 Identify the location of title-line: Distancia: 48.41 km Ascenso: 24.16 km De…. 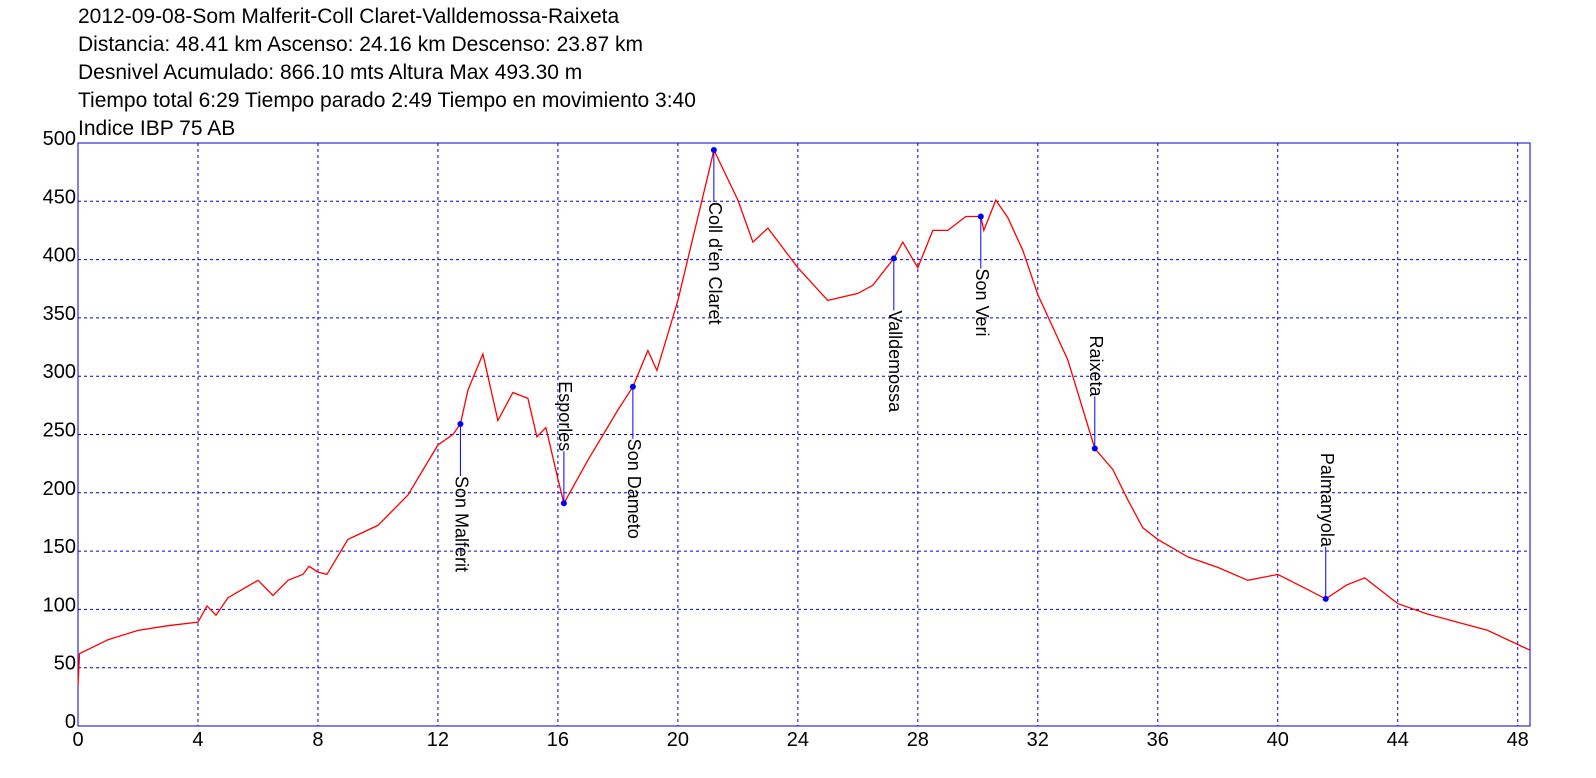
(360, 44).